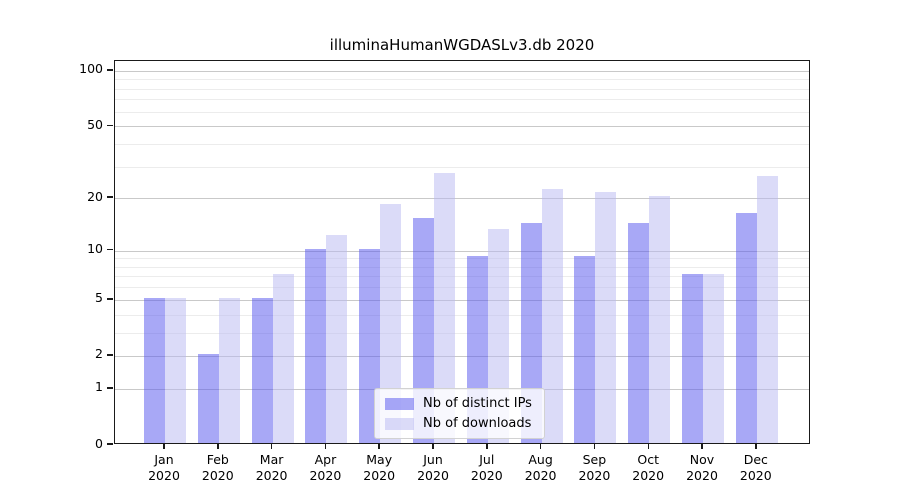 The height and width of the screenshot is (500, 900). Describe the element at coordinates (477, 403) in the screenshot. I see `legend-label: Nb of distinct IPs` at that location.